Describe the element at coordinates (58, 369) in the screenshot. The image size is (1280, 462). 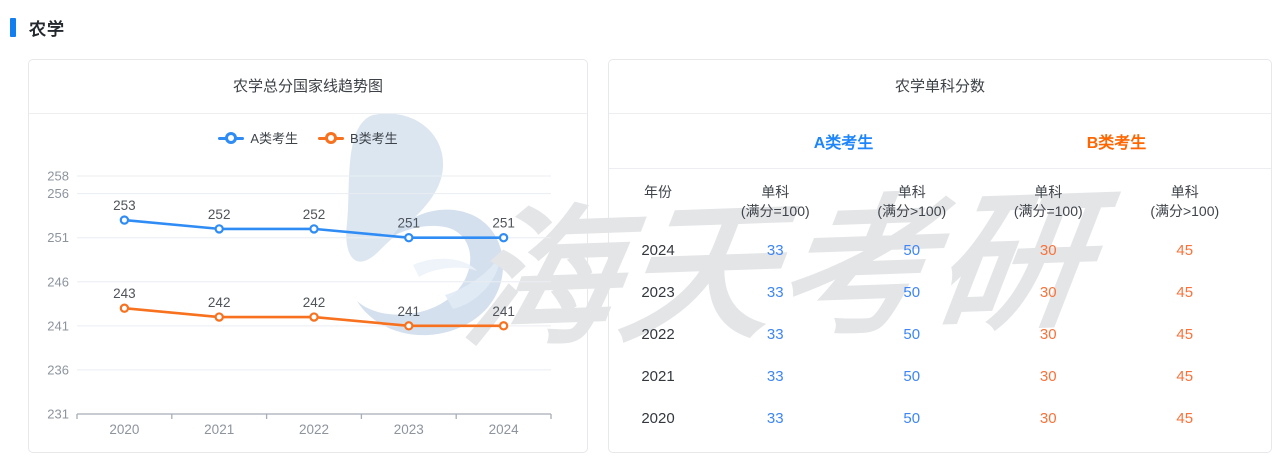
I see `y-tick-label: 236` at that location.